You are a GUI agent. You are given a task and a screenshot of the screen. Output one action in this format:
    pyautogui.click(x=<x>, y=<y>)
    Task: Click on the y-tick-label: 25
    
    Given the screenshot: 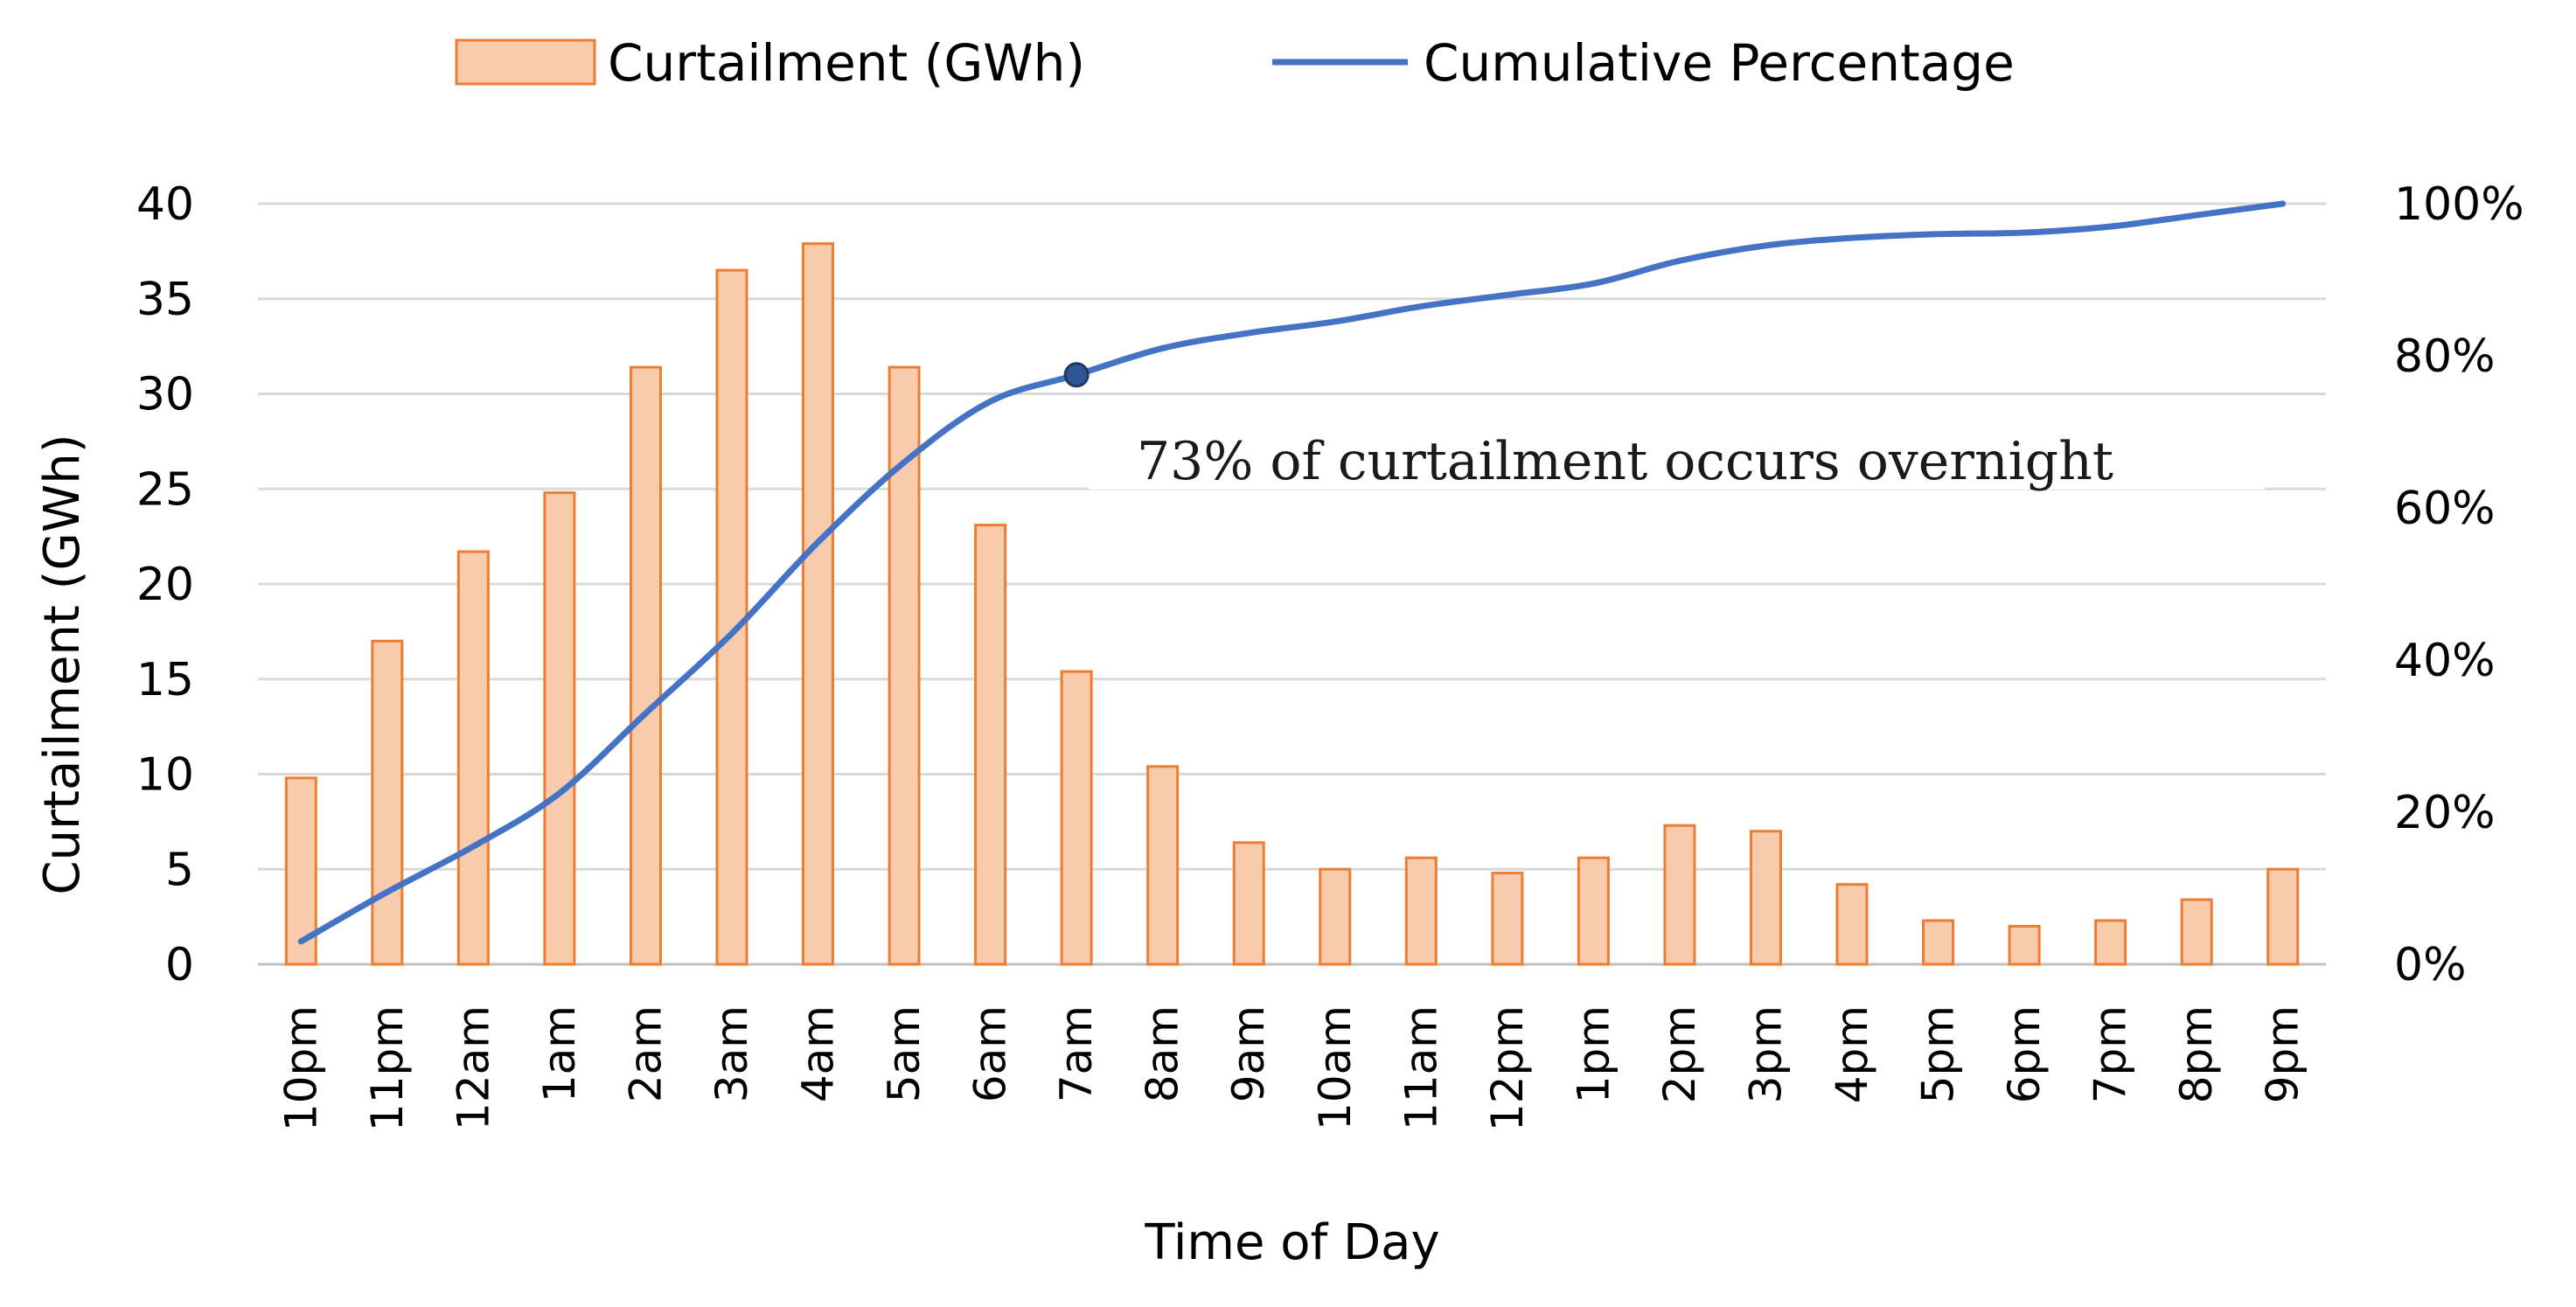 What is the action you would take?
    pyautogui.click(x=165, y=489)
    